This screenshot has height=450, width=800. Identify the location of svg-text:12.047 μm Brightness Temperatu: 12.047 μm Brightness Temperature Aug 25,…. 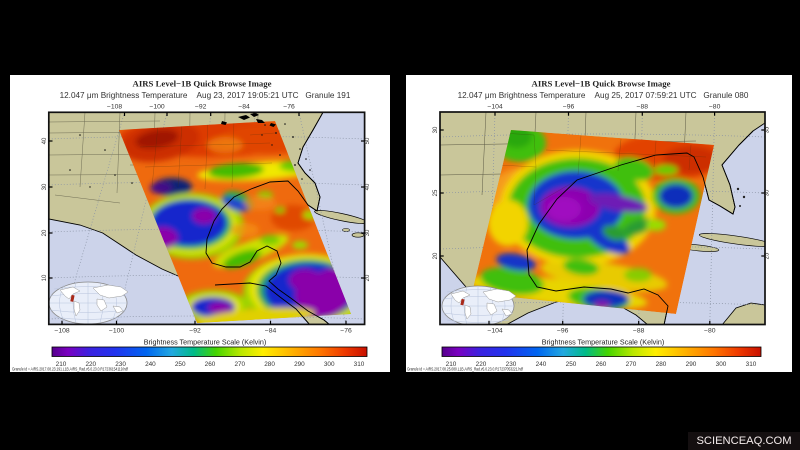
(603, 95).